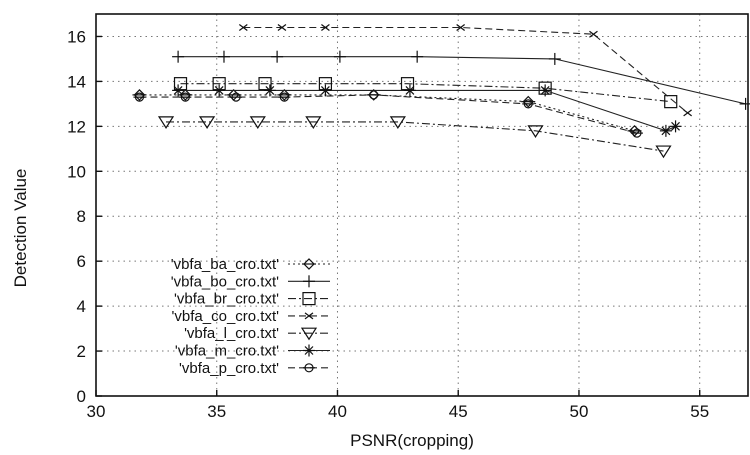 The height and width of the screenshot is (455, 750). What do you see at coordinates (216, 411) in the screenshot?
I see `x-tick-label: 35` at bounding box center [216, 411].